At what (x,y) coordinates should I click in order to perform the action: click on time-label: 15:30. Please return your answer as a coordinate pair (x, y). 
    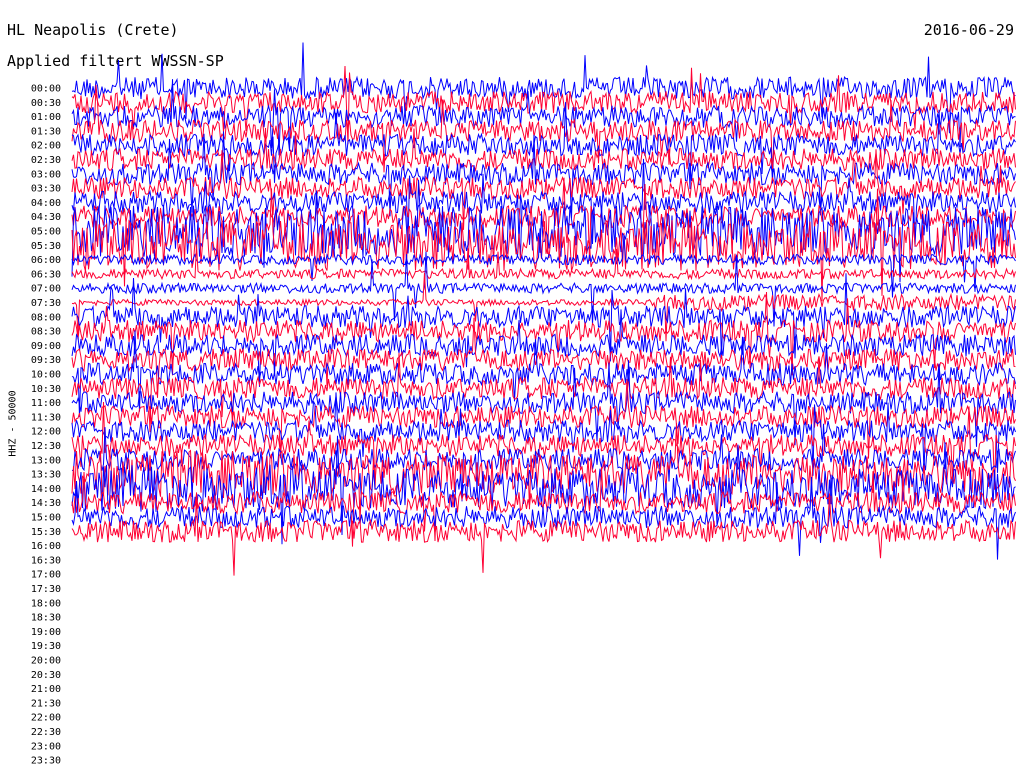
    Looking at the image, I should click on (46, 532).